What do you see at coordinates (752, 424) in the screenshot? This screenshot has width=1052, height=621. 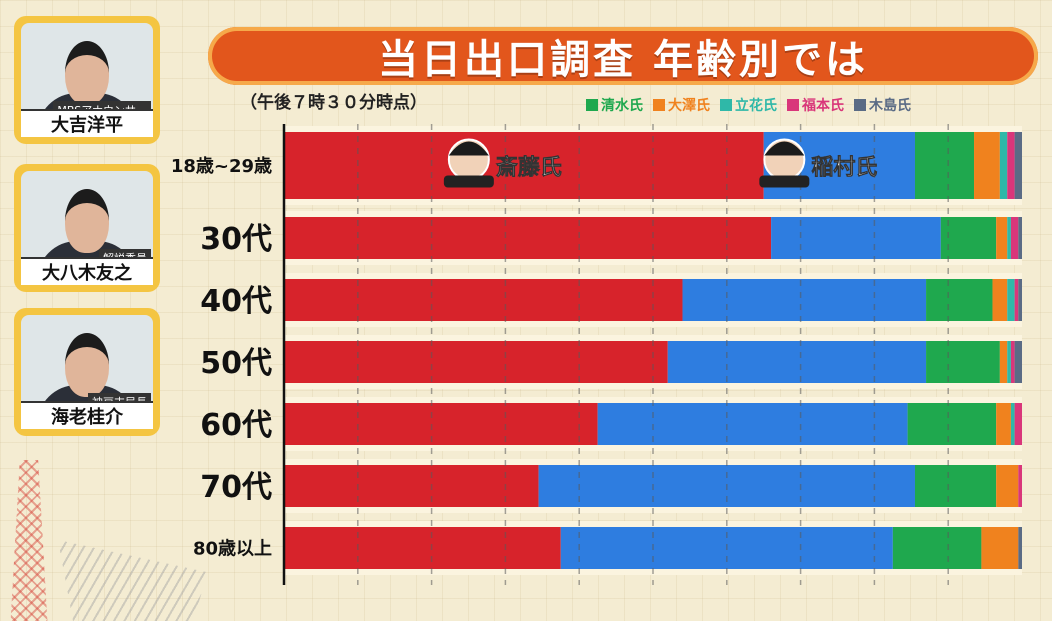 I see `bar-稲村氏-4` at bounding box center [752, 424].